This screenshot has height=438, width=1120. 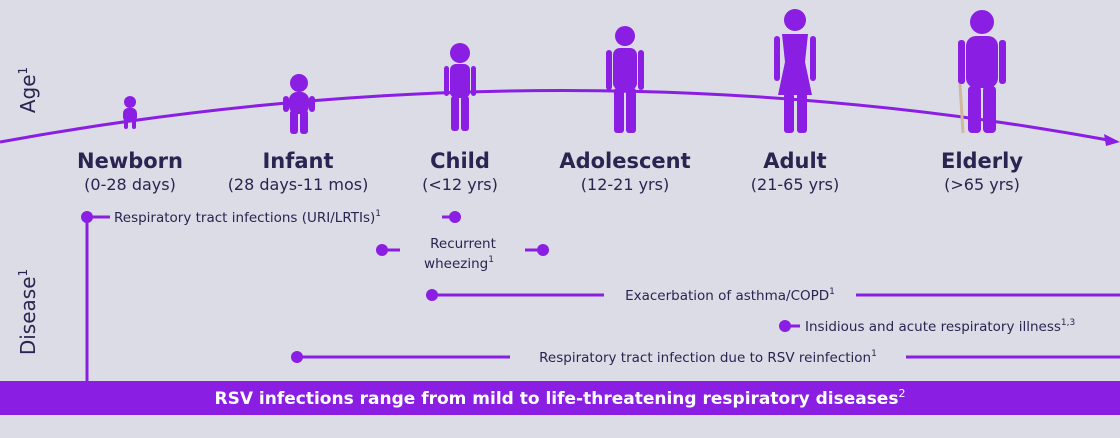 What do you see at coordinates (130, 112) in the screenshot?
I see `newborn-figure` at bounding box center [130, 112].